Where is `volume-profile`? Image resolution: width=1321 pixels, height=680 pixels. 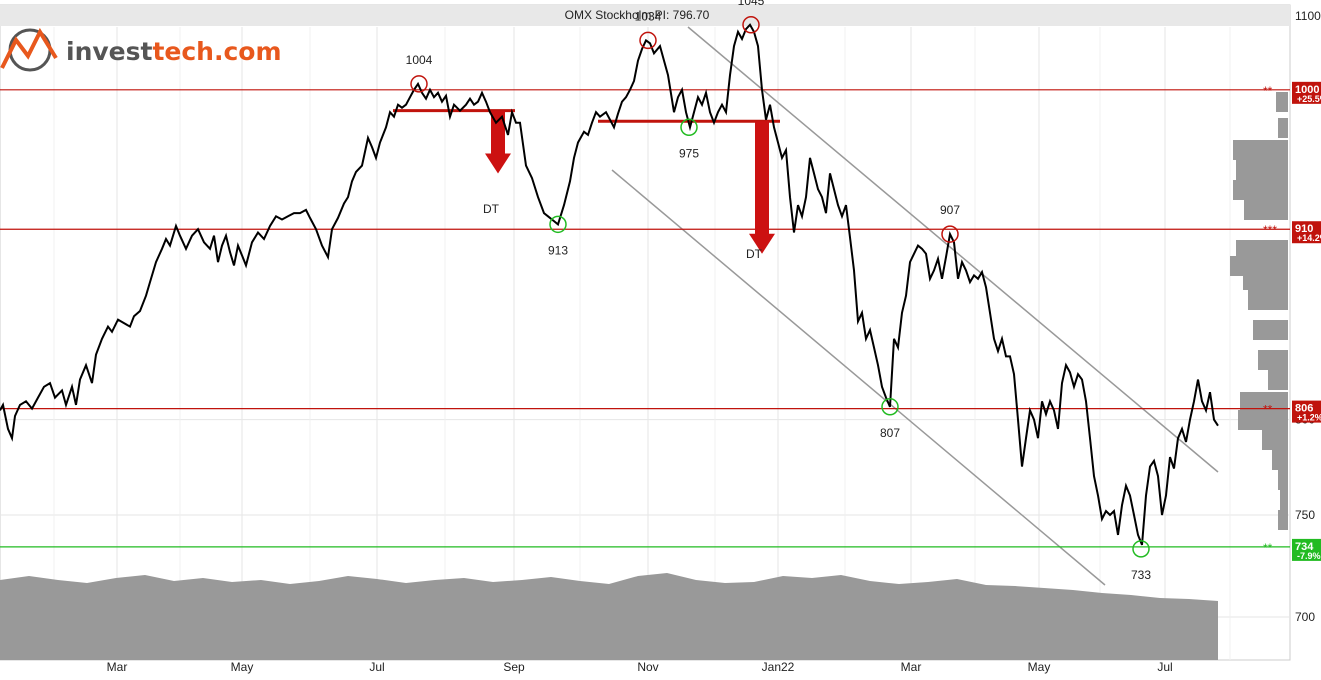 volume-profile is located at coordinates (1259, 311).